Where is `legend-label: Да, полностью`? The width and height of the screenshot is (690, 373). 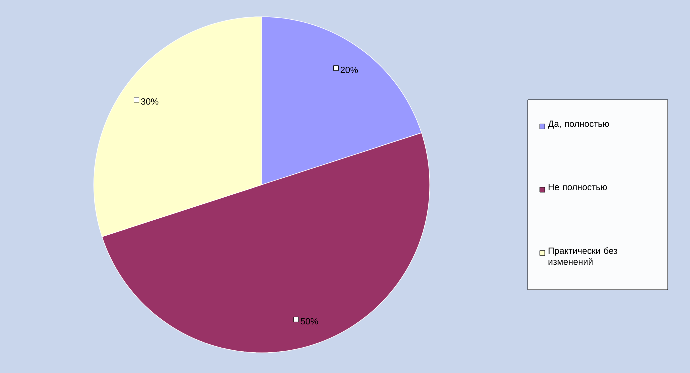
legend-label: Да, полностью is located at coordinates (579, 124).